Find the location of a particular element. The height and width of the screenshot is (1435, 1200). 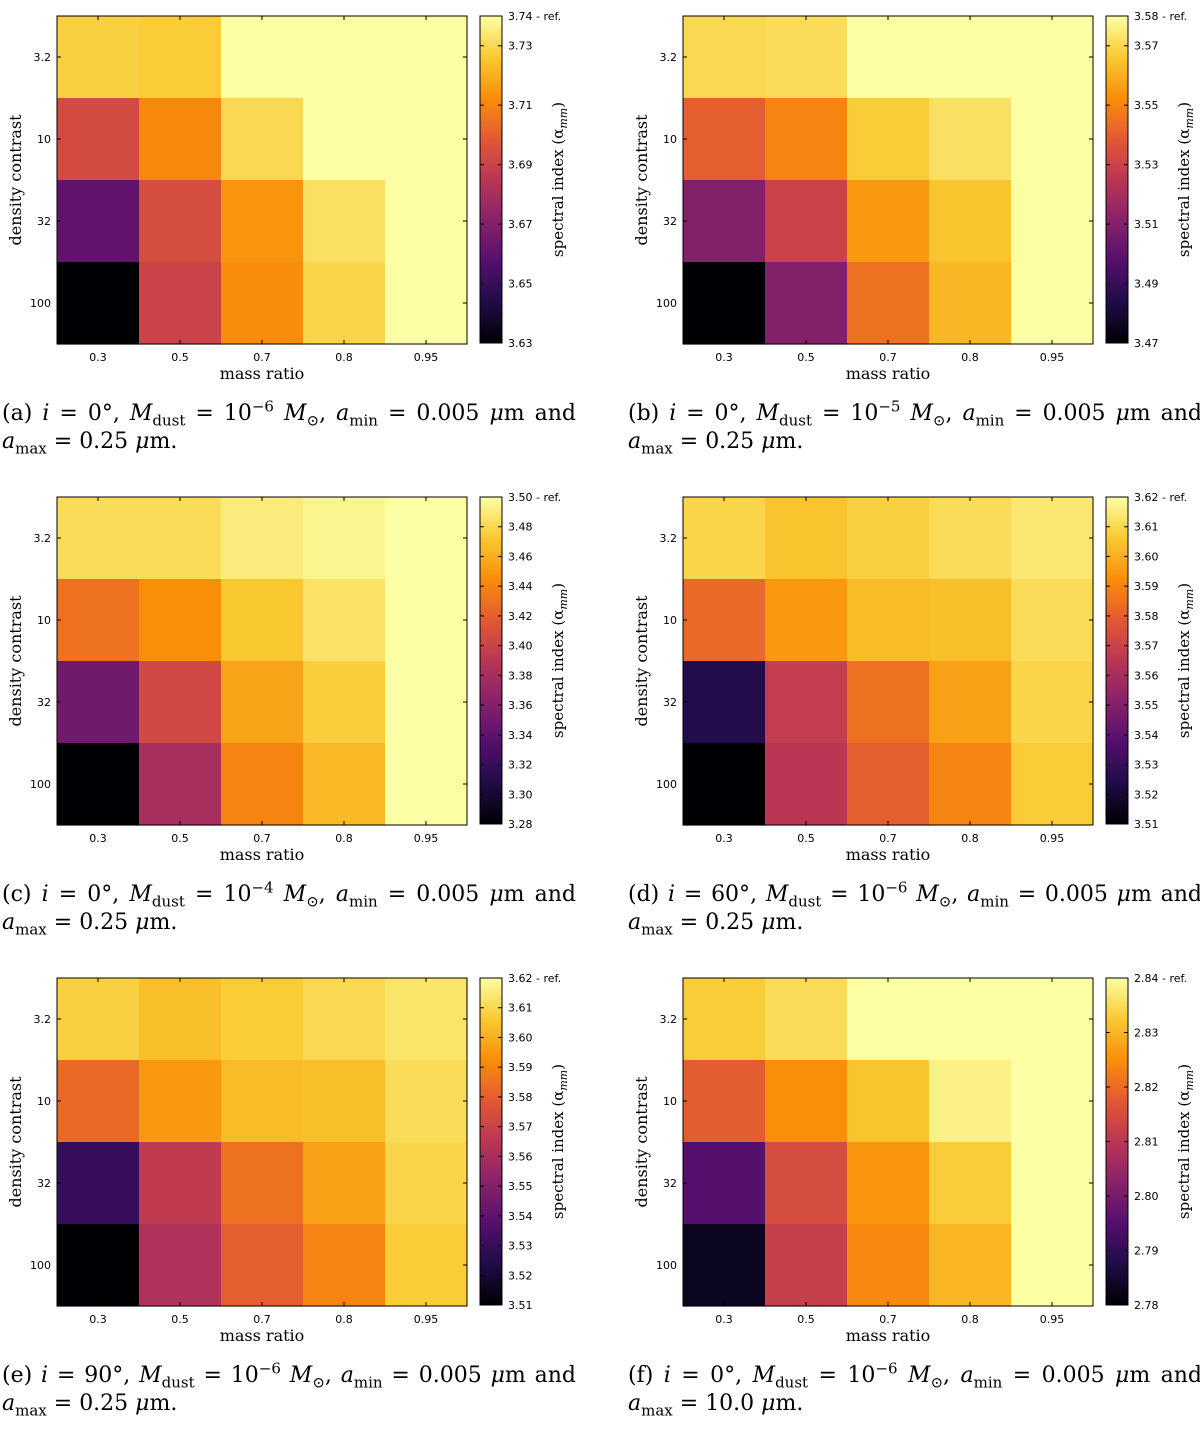

colorbar-tick-label: 2.83 is located at coordinates (1146, 1033).